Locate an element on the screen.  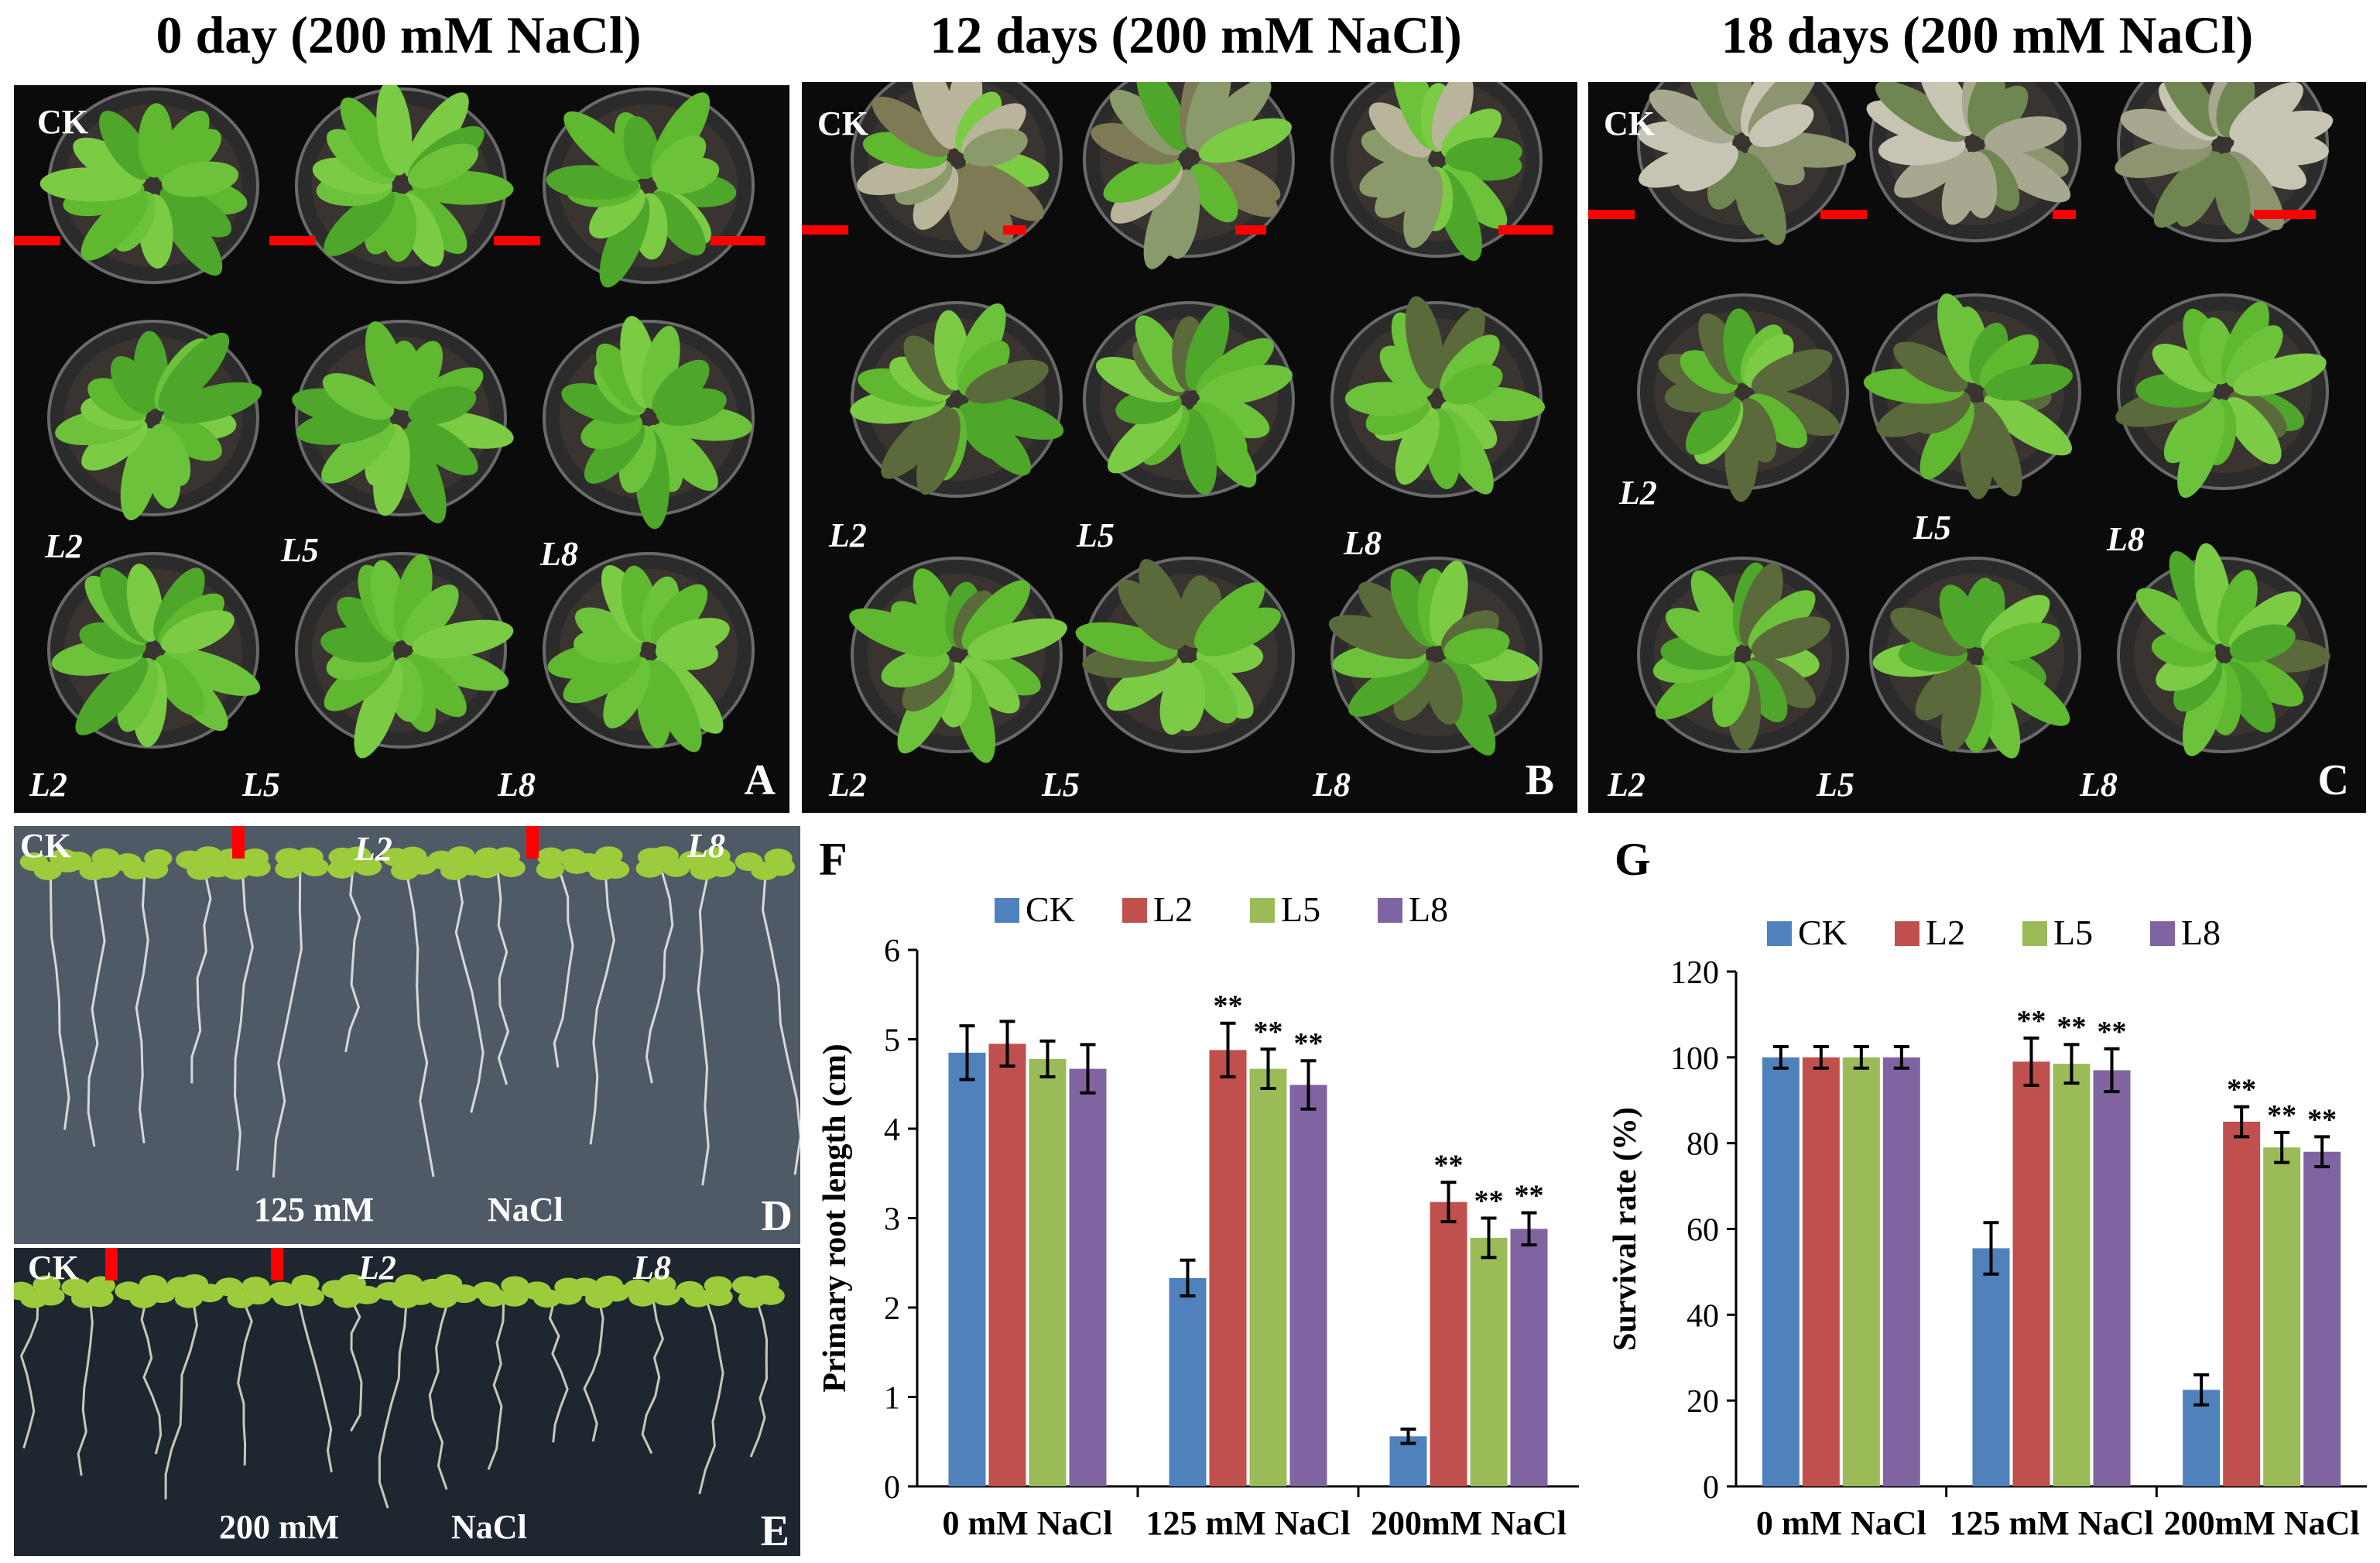
y-tick-label: 60 is located at coordinates (1703, 1231).